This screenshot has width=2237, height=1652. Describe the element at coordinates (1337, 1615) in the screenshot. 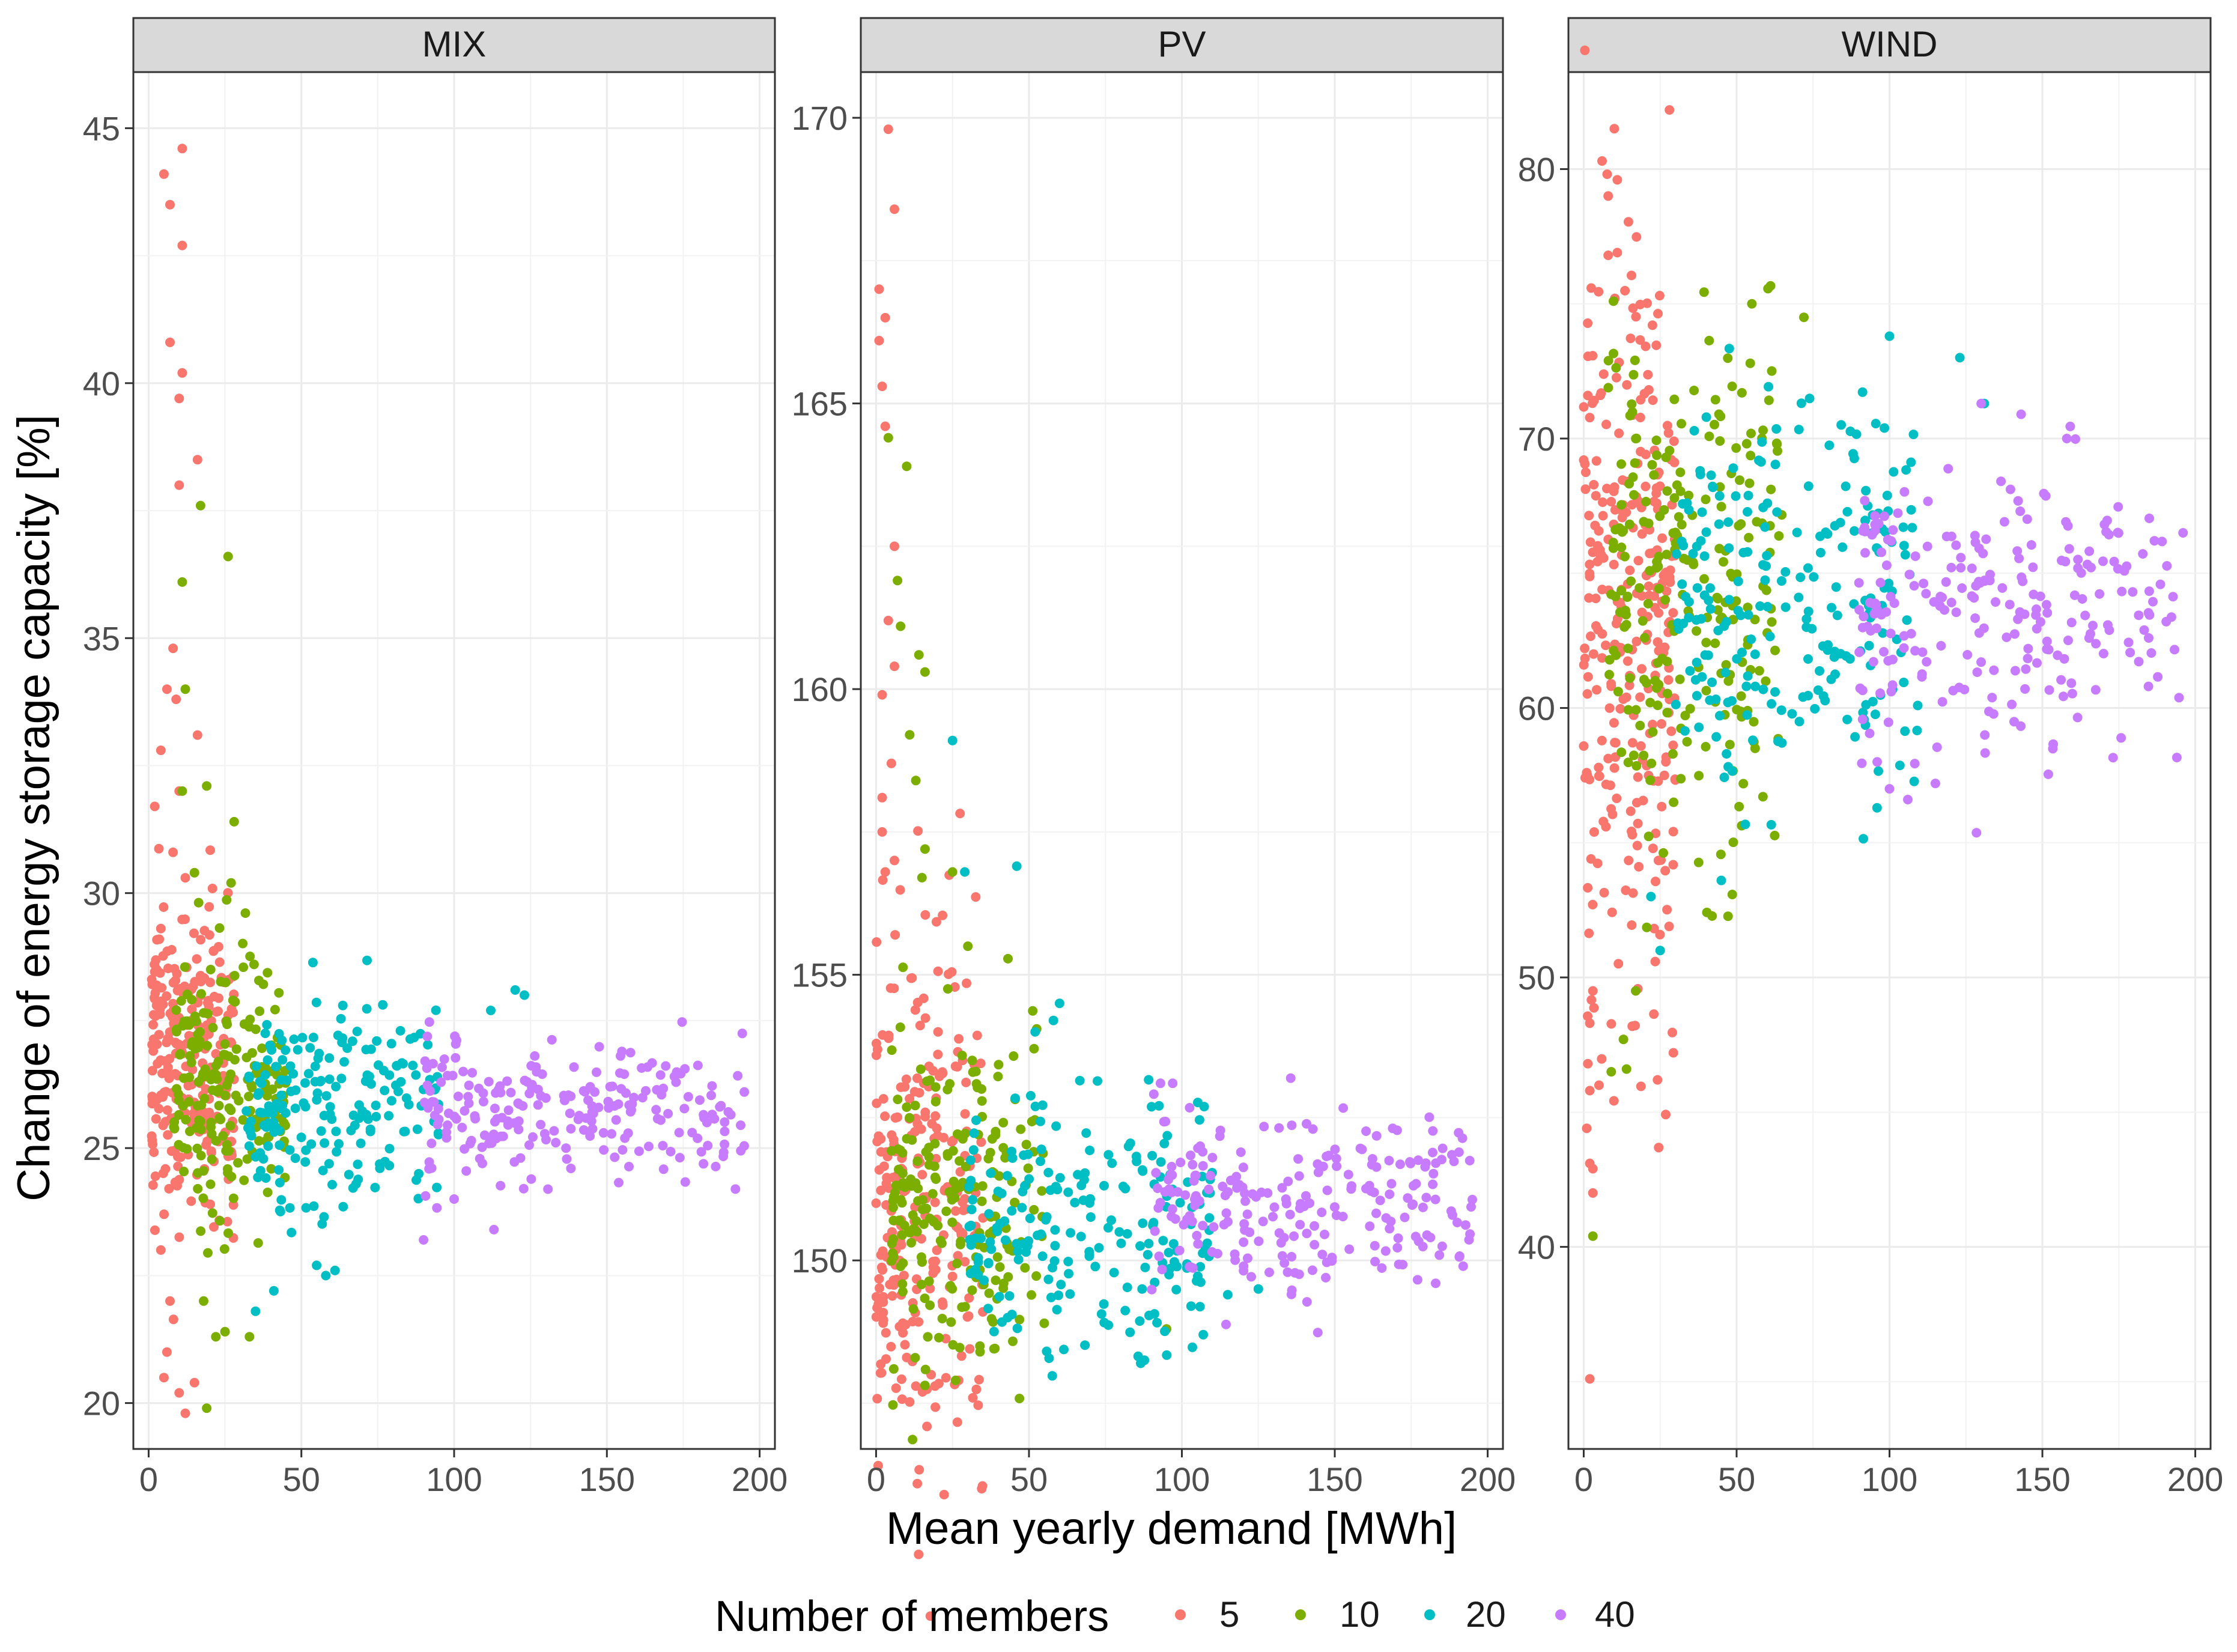

I see `legend-key-10: 10` at that location.